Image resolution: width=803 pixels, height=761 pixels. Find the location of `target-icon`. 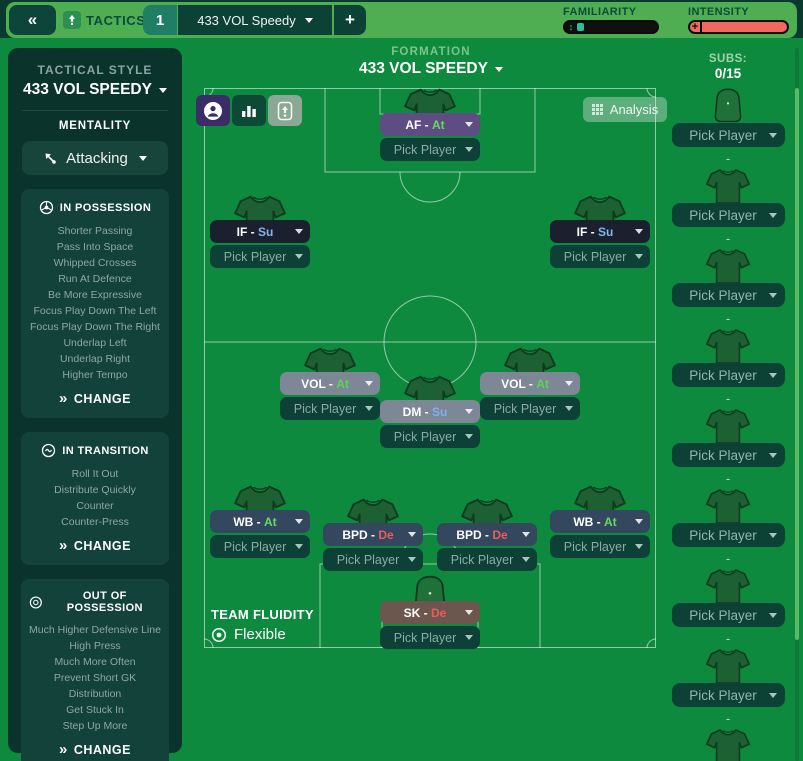

target-icon is located at coordinates (219, 634).